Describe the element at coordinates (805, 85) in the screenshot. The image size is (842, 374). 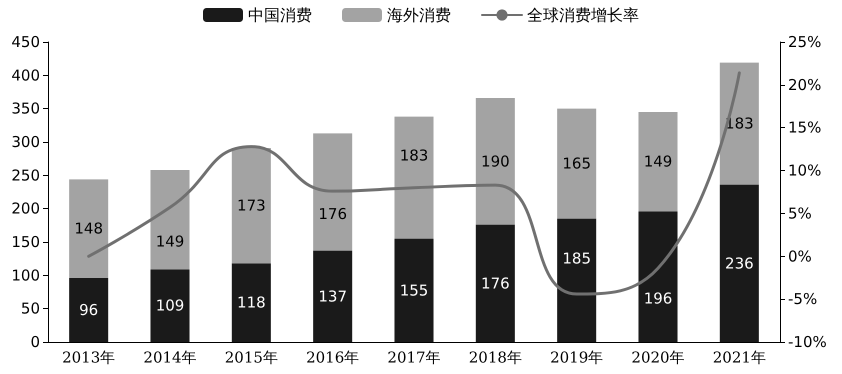
I see `y2-tick-label: 20%` at that location.